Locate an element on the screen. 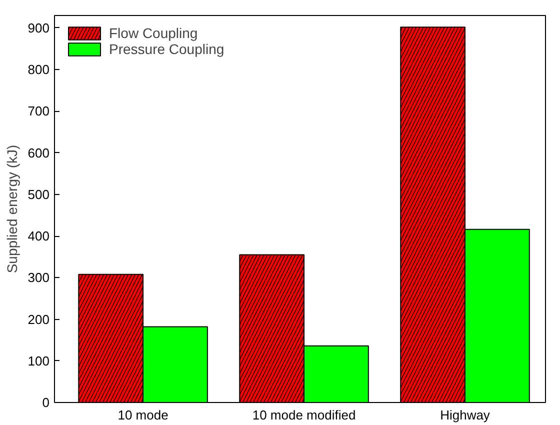 This screenshot has width=560, height=425. legend-label: Flow Coupling is located at coordinates (153, 33).